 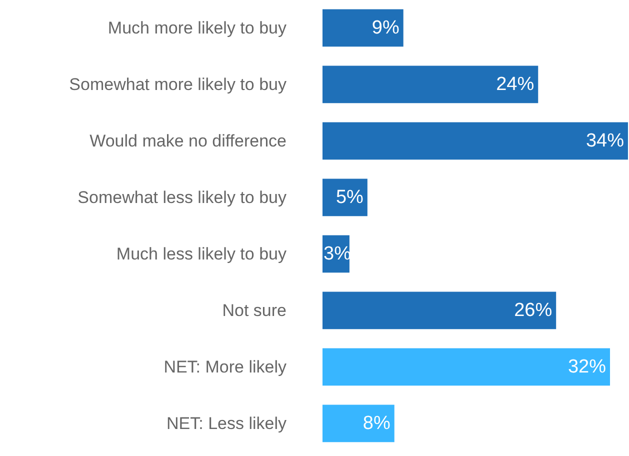 What do you see at coordinates (201, 254) in the screenshot?
I see `y-tick-label: Much less likely to buy` at bounding box center [201, 254].